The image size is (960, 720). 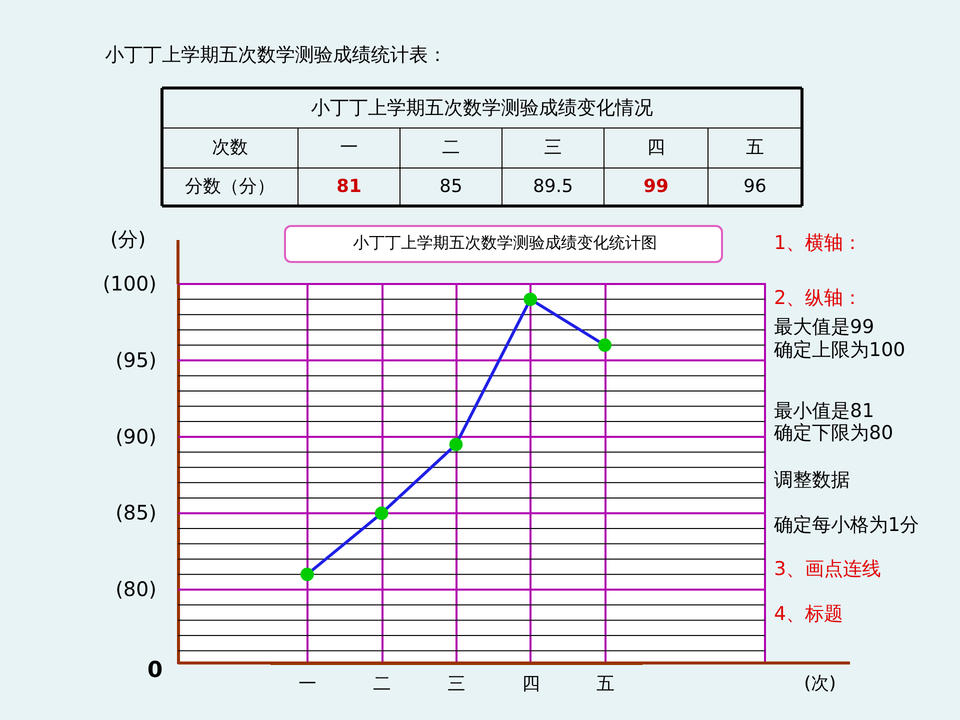 What do you see at coordinates (833, 433) in the screenshot?
I see `text: 确定下限为80` at bounding box center [833, 433].